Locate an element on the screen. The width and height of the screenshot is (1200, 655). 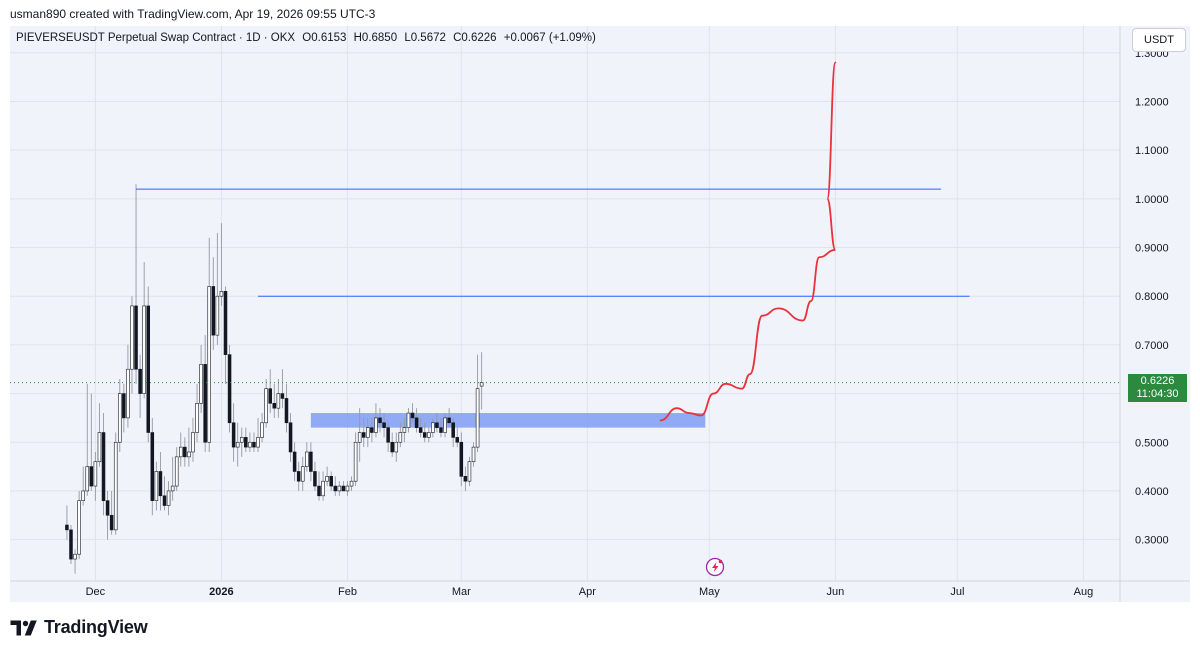
support-zone is located at coordinates (508, 420).